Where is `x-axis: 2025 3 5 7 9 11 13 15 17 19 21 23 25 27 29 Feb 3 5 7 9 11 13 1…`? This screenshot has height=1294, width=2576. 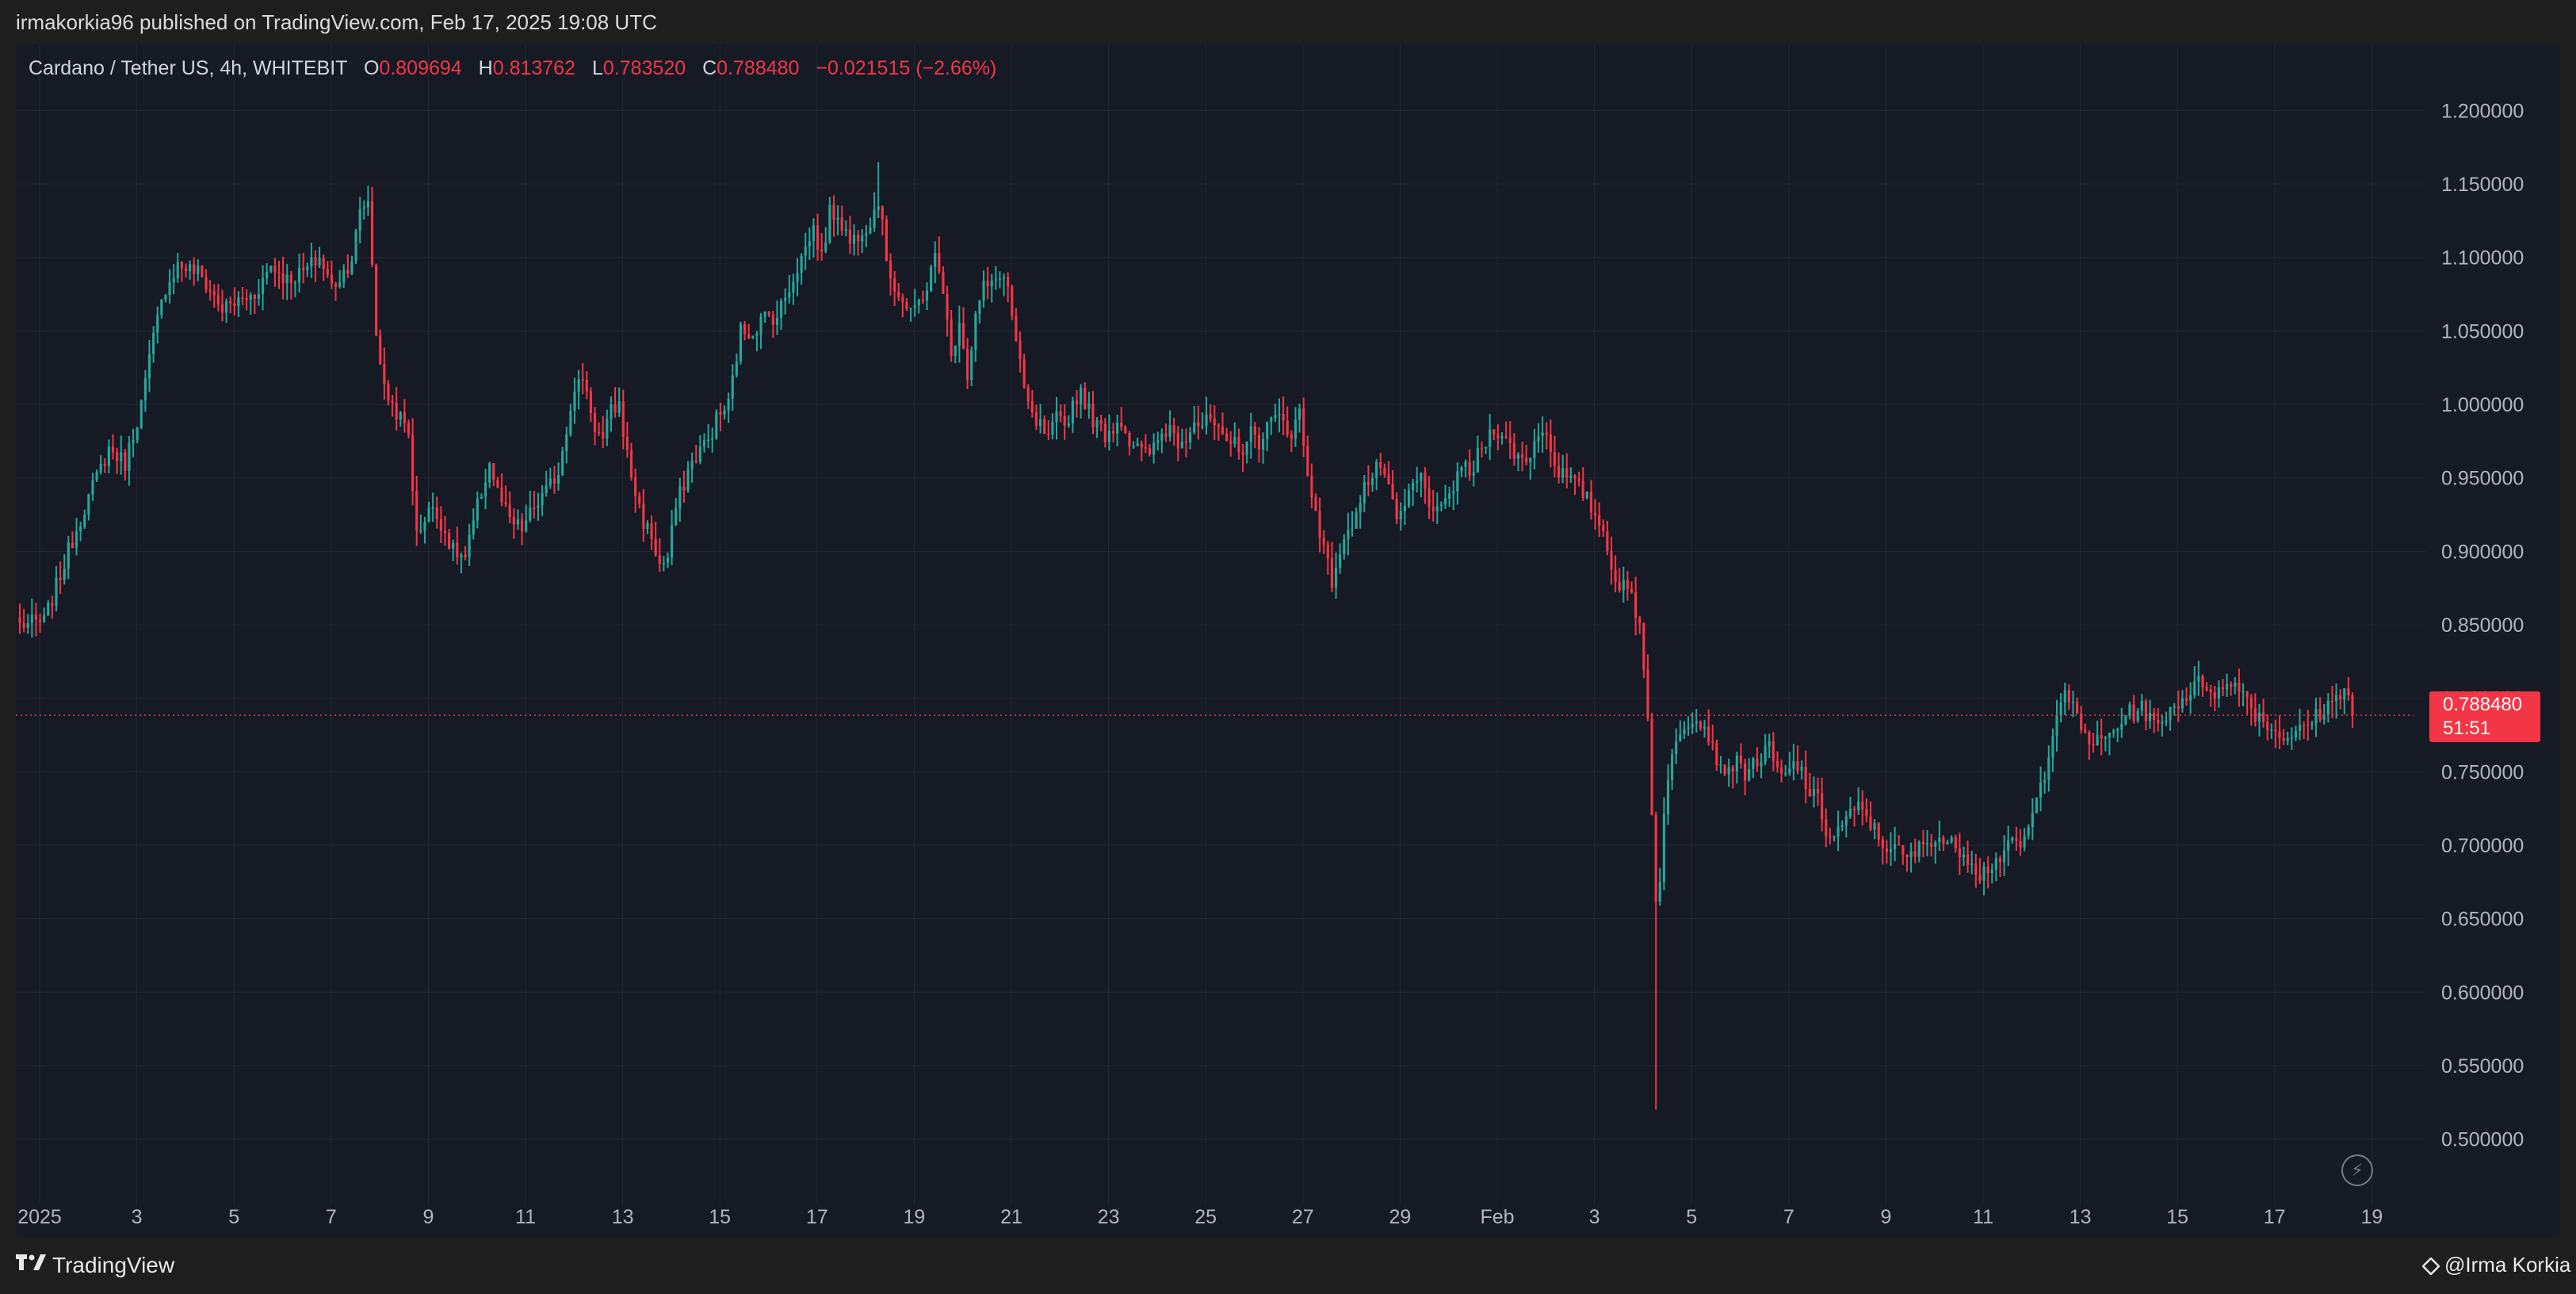
x-axis: 2025 3 5 7 9 11 13 15 17 19 21 23 25 27 29 Feb 3 5 7 9 11 13 1… is located at coordinates (1200, 1217).